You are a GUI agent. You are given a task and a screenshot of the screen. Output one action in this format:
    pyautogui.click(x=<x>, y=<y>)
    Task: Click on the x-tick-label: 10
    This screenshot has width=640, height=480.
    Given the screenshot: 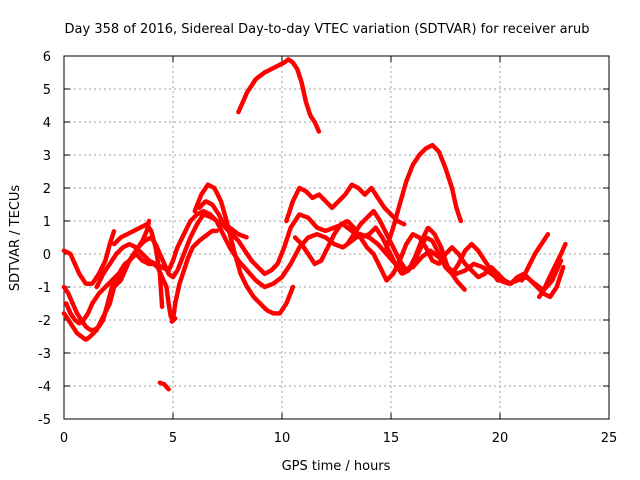 What is the action you would take?
    pyautogui.click(x=282, y=438)
    